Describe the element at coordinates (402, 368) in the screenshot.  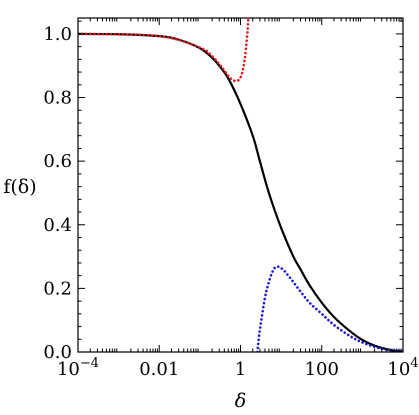
I see `x-tick-label: 10⁴` at that location.